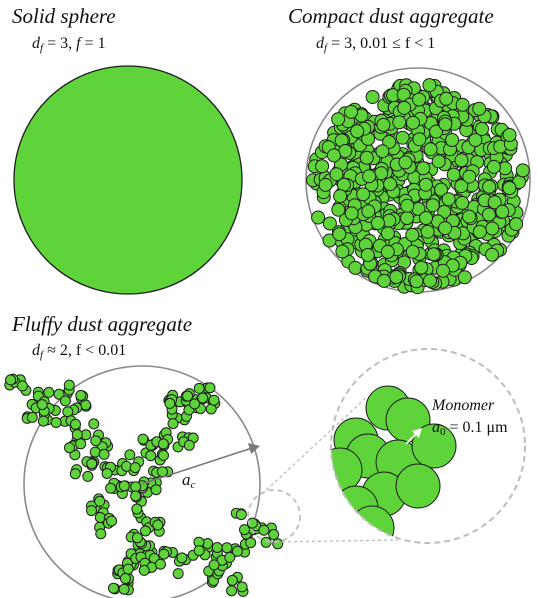 Image resolution: width=537 pixels, height=598 pixels. What do you see at coordinates (64, 43) in the screenshot?
I see `solid-df: 3` at bounding box center [64, 43].